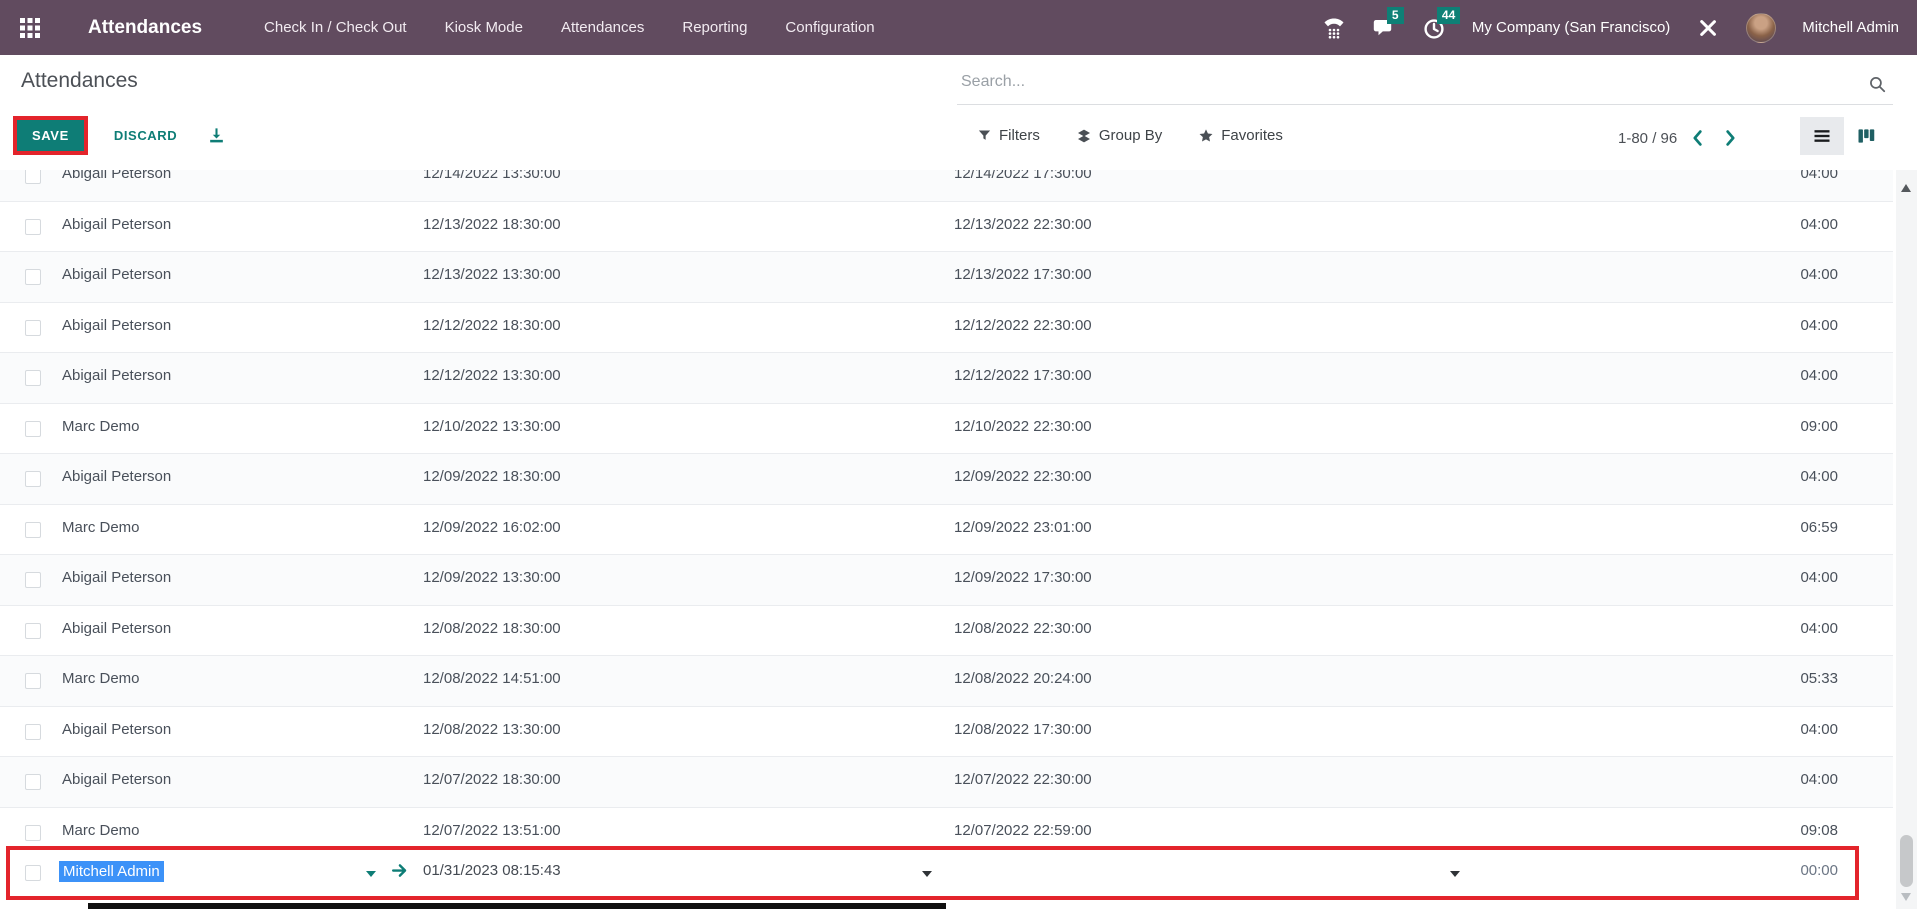 This screenshot has width=1917, height=909. What do you see at coordinates (30, 28) in the screenshot?
I see `apps-grid-icon` at bounding box center [30, 28].